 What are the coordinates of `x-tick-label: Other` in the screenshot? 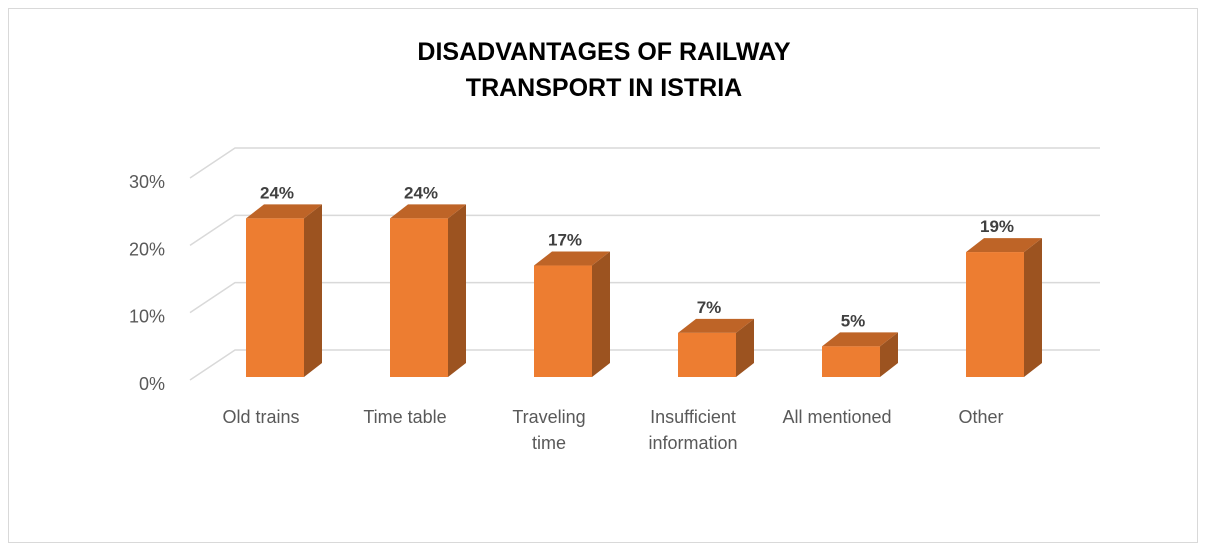 It's located at (981, 417).